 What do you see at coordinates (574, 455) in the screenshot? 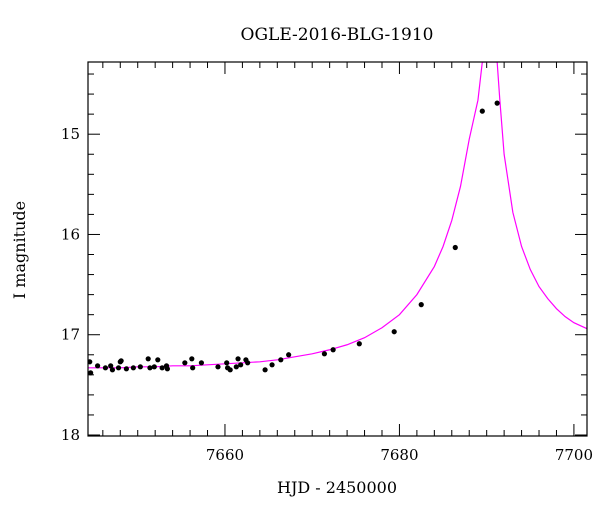
I see `x-tick-label: 7700` at bounding box center [574, 455].